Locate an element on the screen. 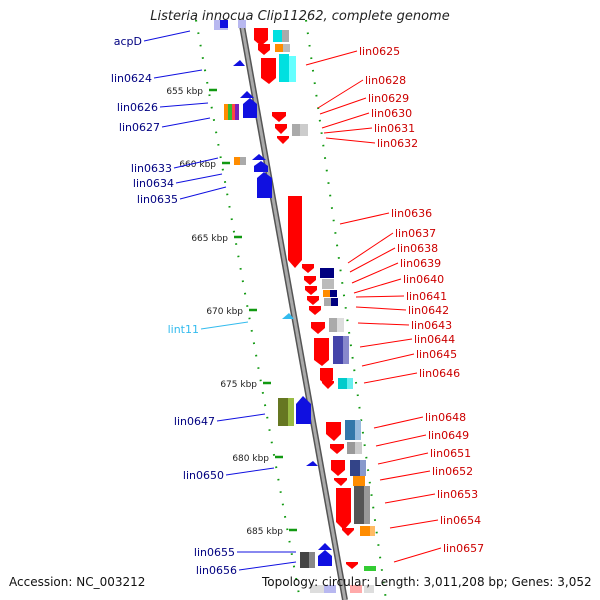 The image size is (600, 600). gene-label-lin0636: lin0636 is located at coordinates (411, 213).